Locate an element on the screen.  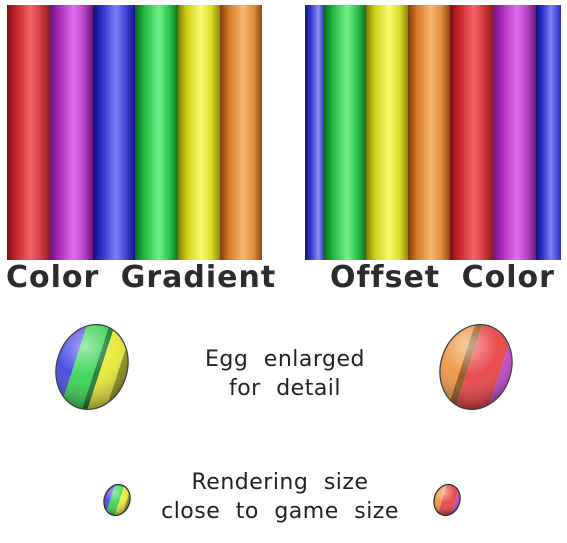
render-caption-line1: Rendering size is located at coordinates (280, 482).